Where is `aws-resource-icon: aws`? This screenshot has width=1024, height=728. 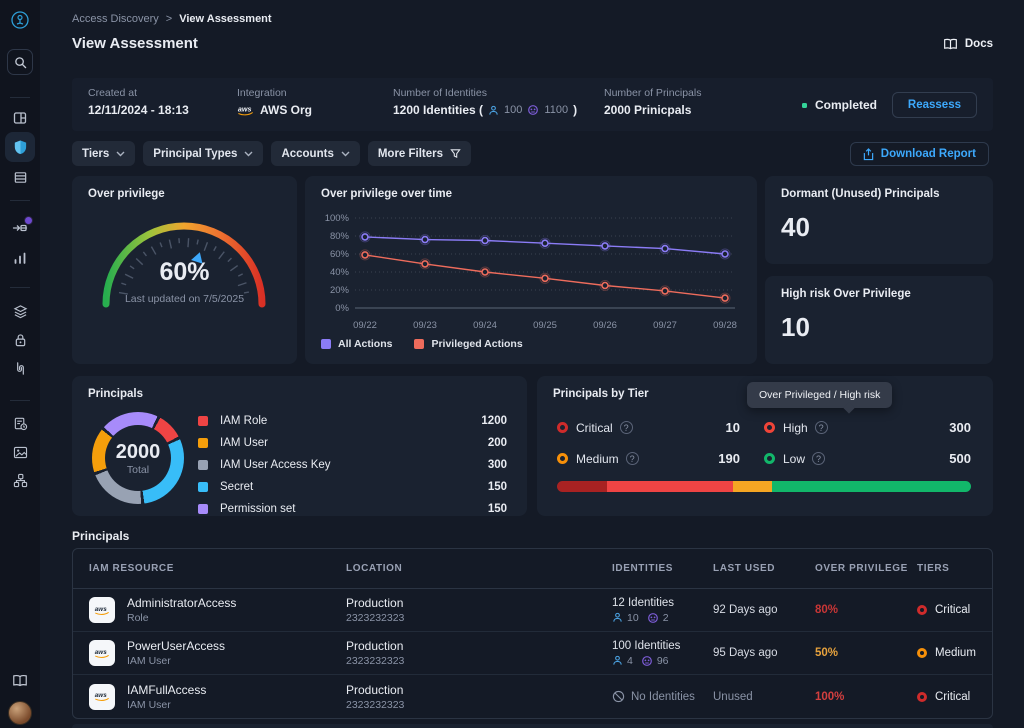
aws-resource-icon: aws is located at coordinates (102, 696).